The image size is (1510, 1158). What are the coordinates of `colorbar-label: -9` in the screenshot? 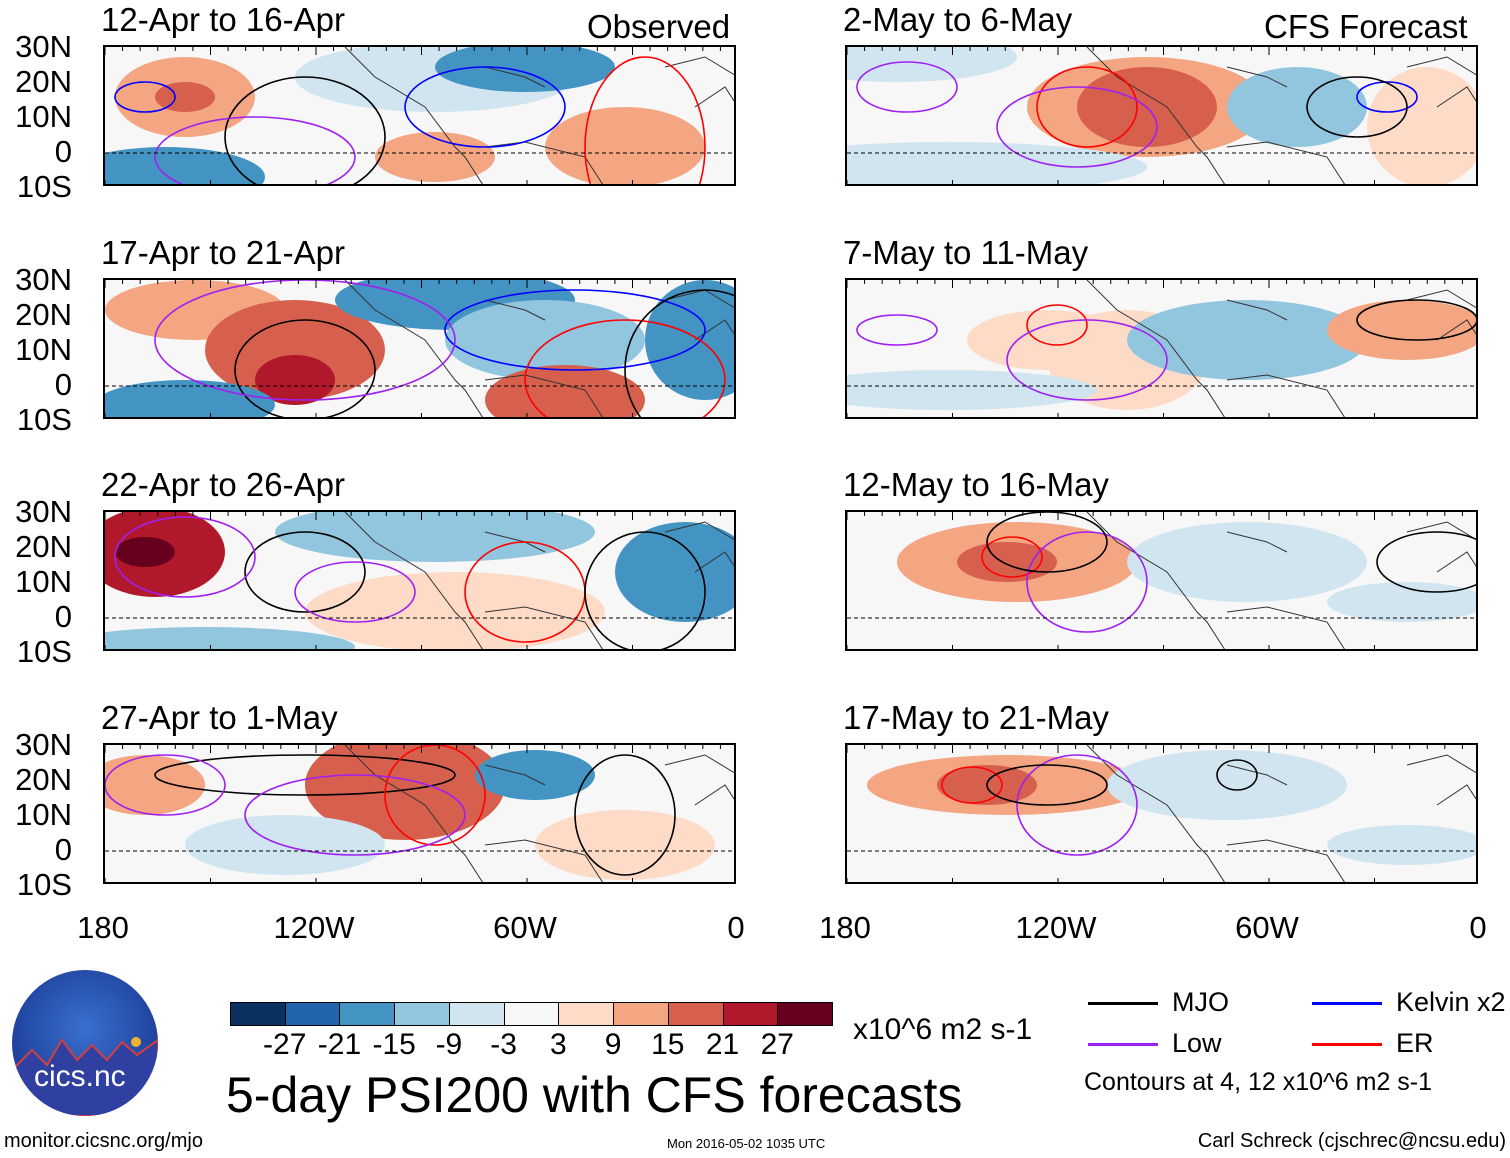 It's located at (449, 1044).